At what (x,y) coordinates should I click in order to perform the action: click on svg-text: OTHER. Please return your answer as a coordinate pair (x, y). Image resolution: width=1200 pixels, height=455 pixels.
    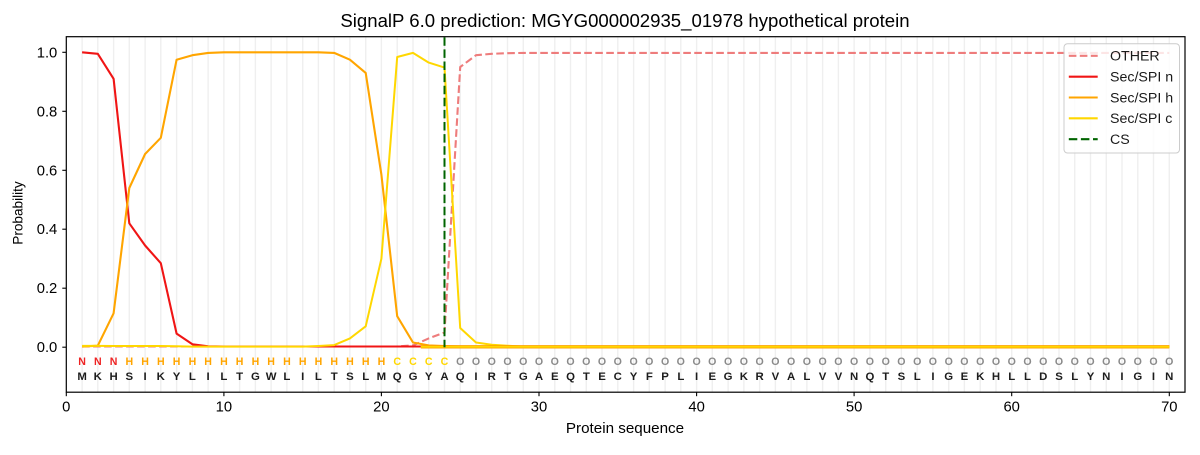
    Looking at the image, I should click on (1135, 57).